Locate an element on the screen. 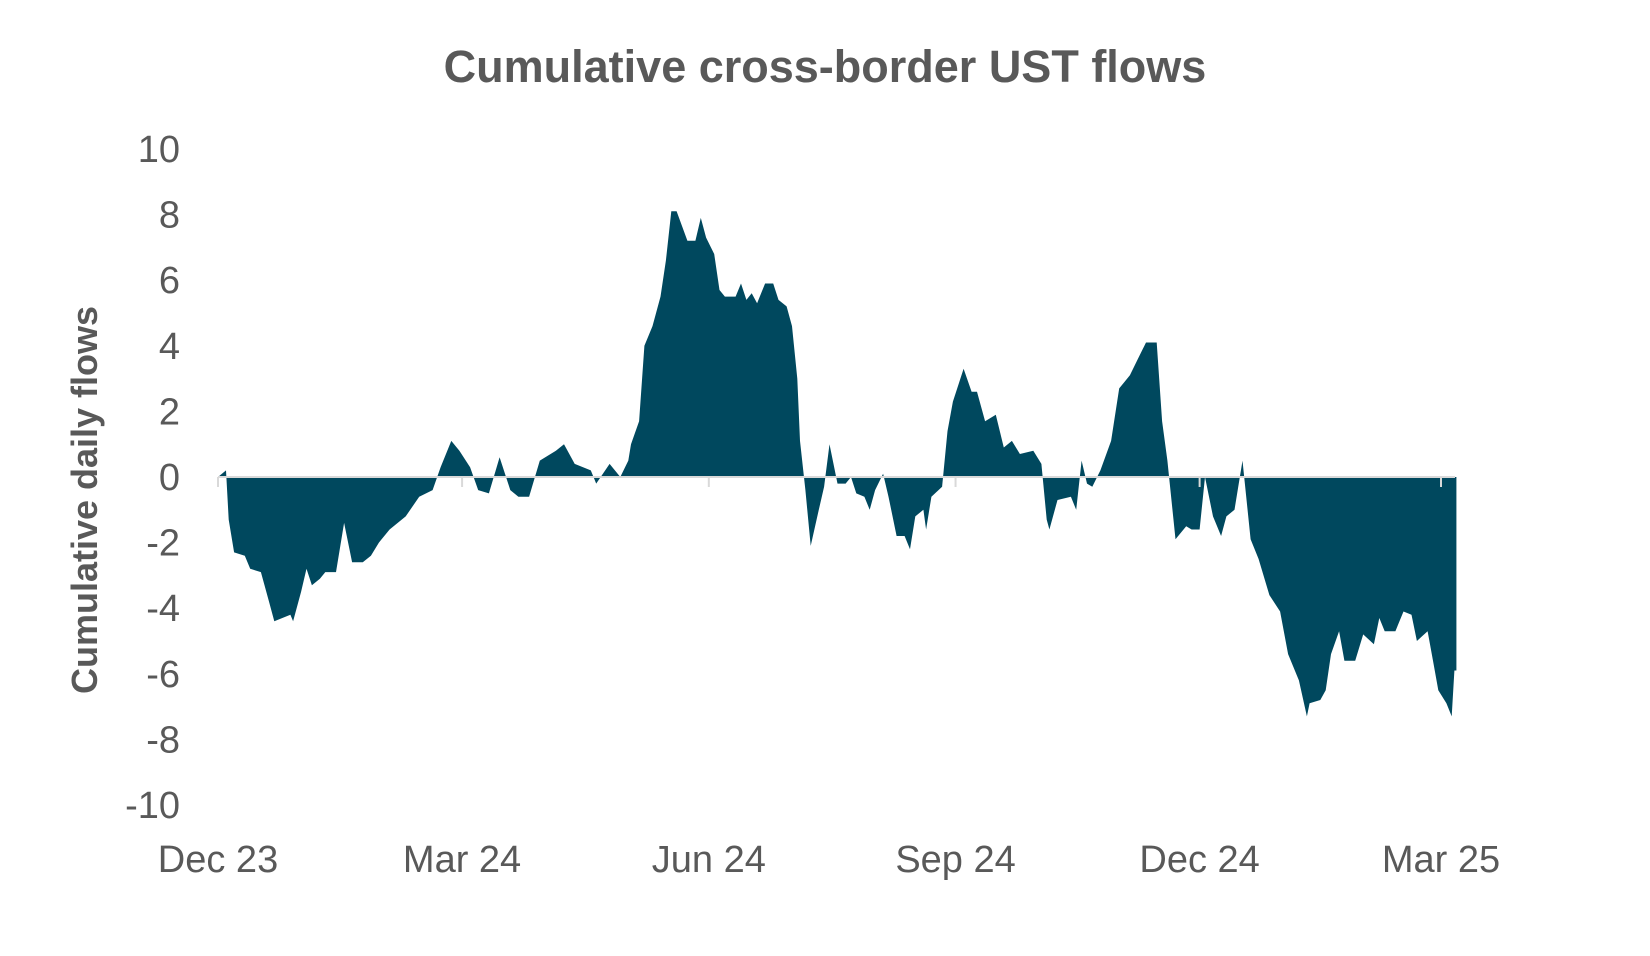  x-tick-label: Mar 25 is located at coordinates (1441, 860).